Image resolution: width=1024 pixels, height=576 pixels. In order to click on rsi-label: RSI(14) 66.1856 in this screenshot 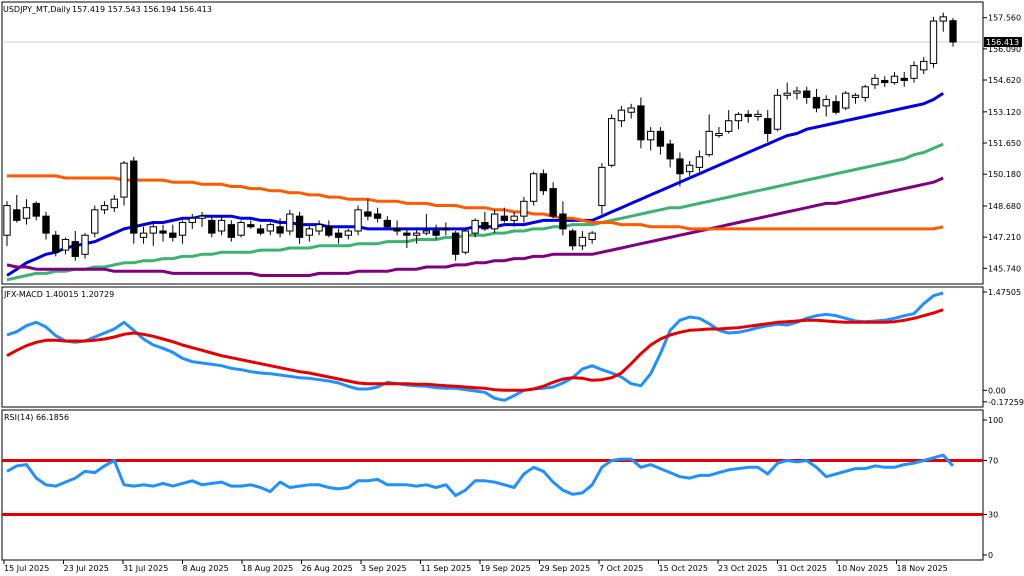, I will do `click(36, 417)`.